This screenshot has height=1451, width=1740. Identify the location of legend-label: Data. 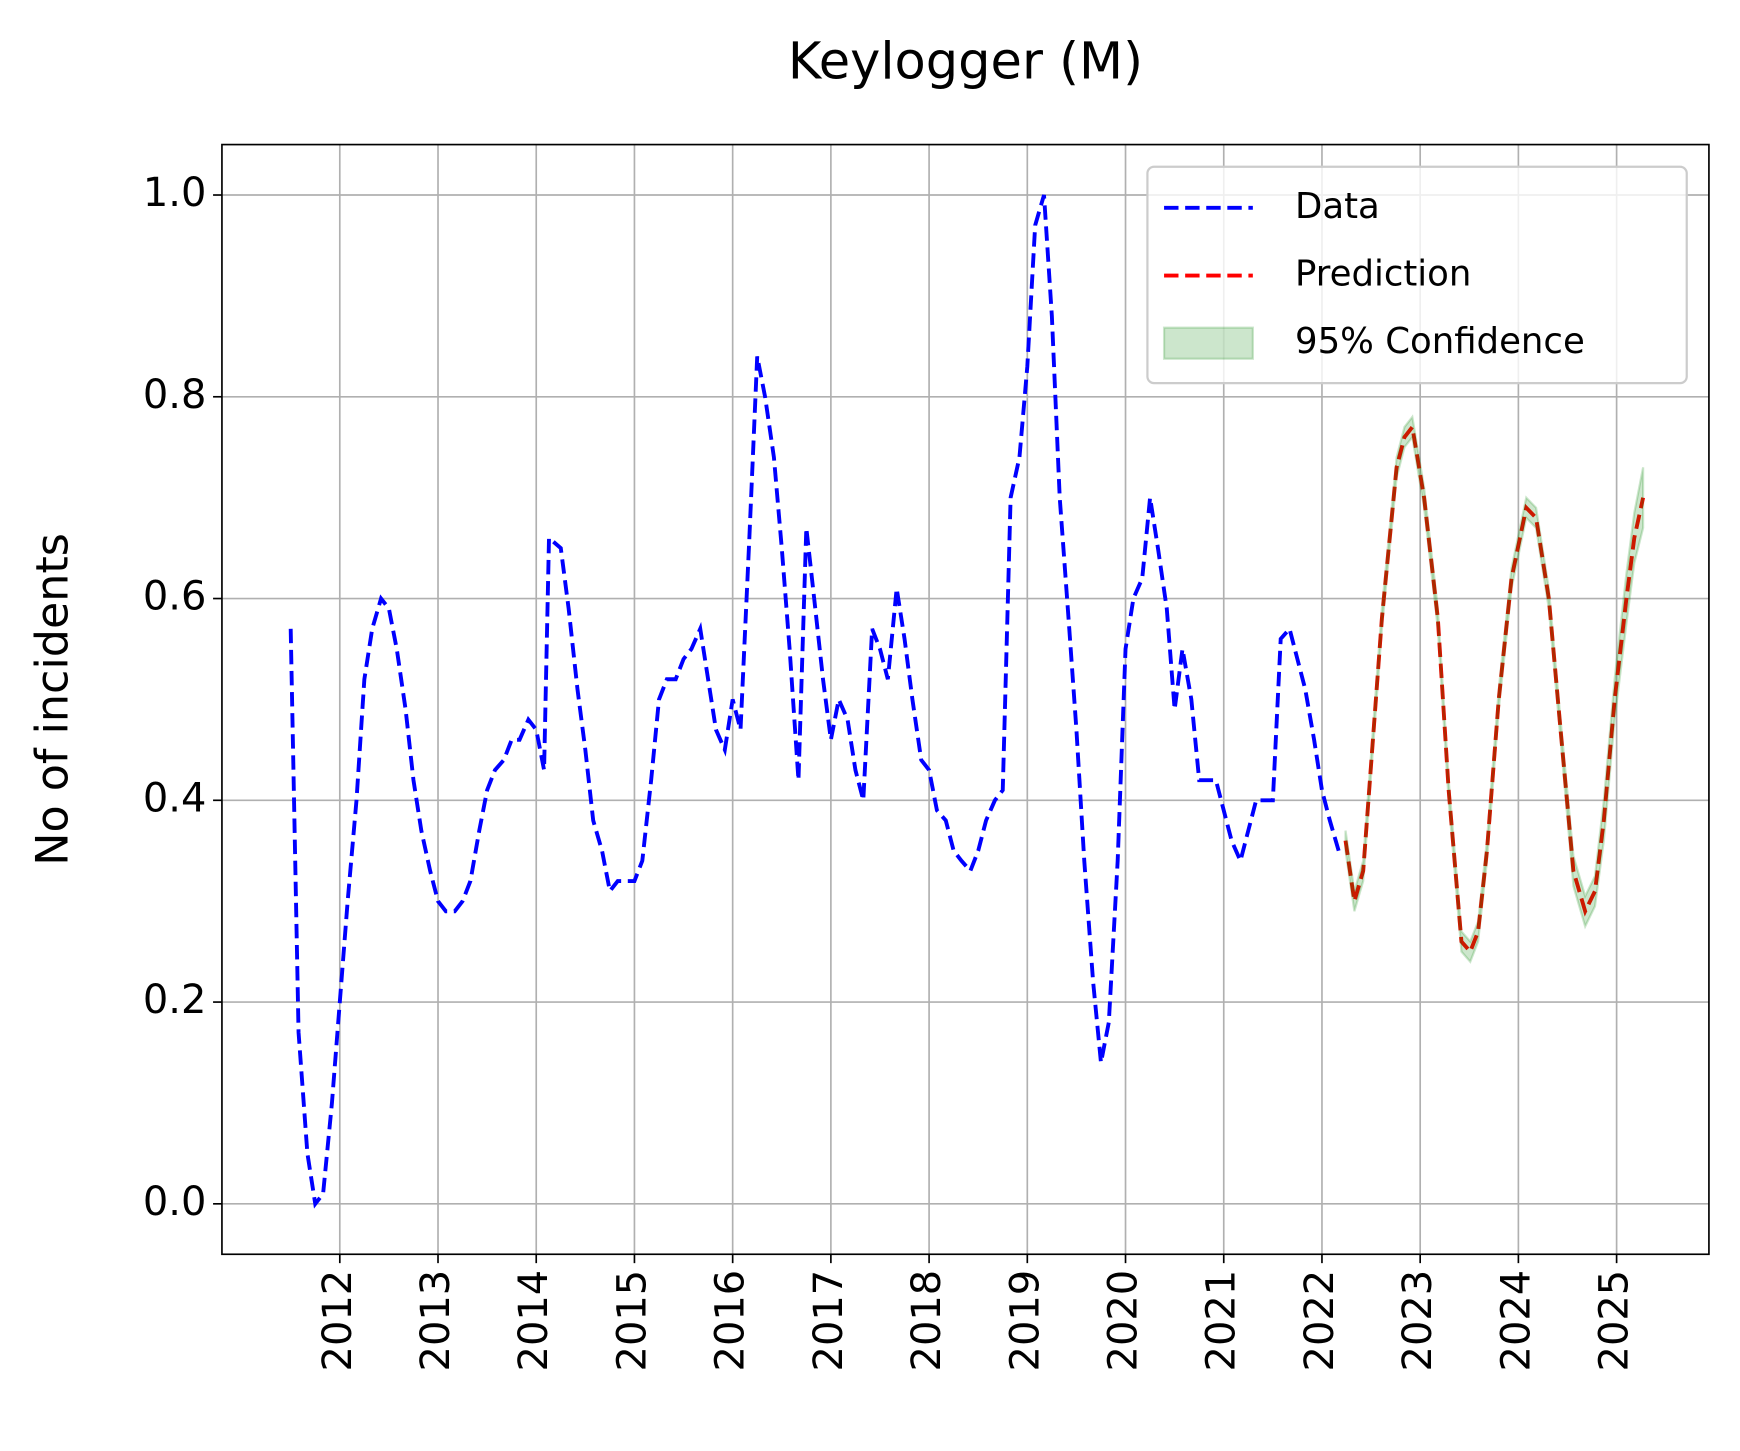
(1337, 206).